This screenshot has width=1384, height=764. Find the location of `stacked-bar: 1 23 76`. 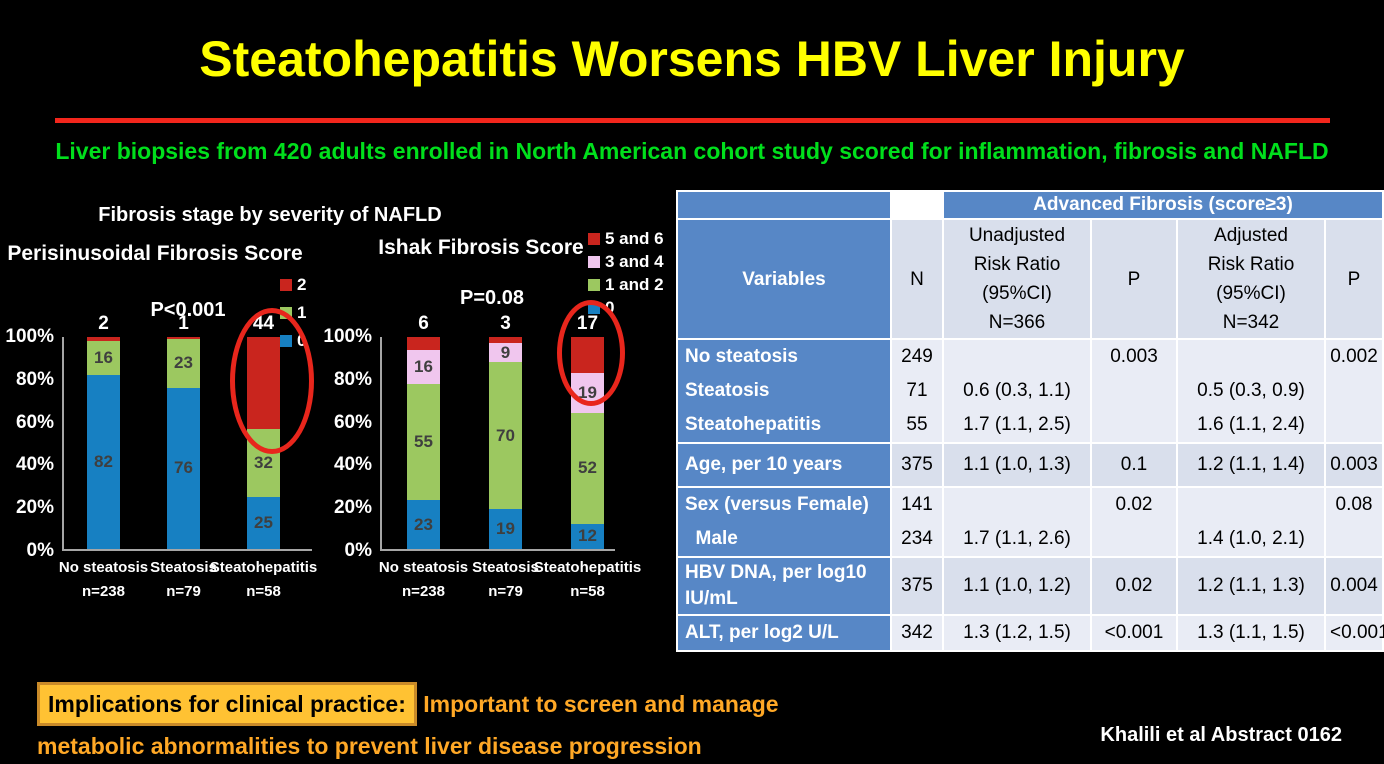

stacked-bar: 1 23 76 is located at coordinates (183, 431).